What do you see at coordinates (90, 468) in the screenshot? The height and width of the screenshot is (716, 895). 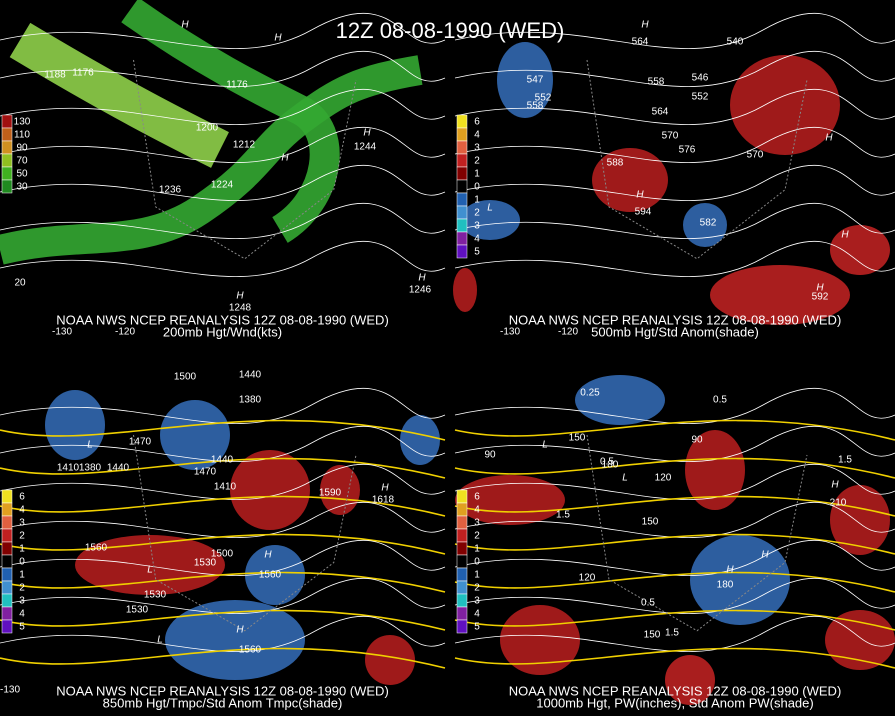 I see `contour-label: 1380` at bounding box center [90, 468].